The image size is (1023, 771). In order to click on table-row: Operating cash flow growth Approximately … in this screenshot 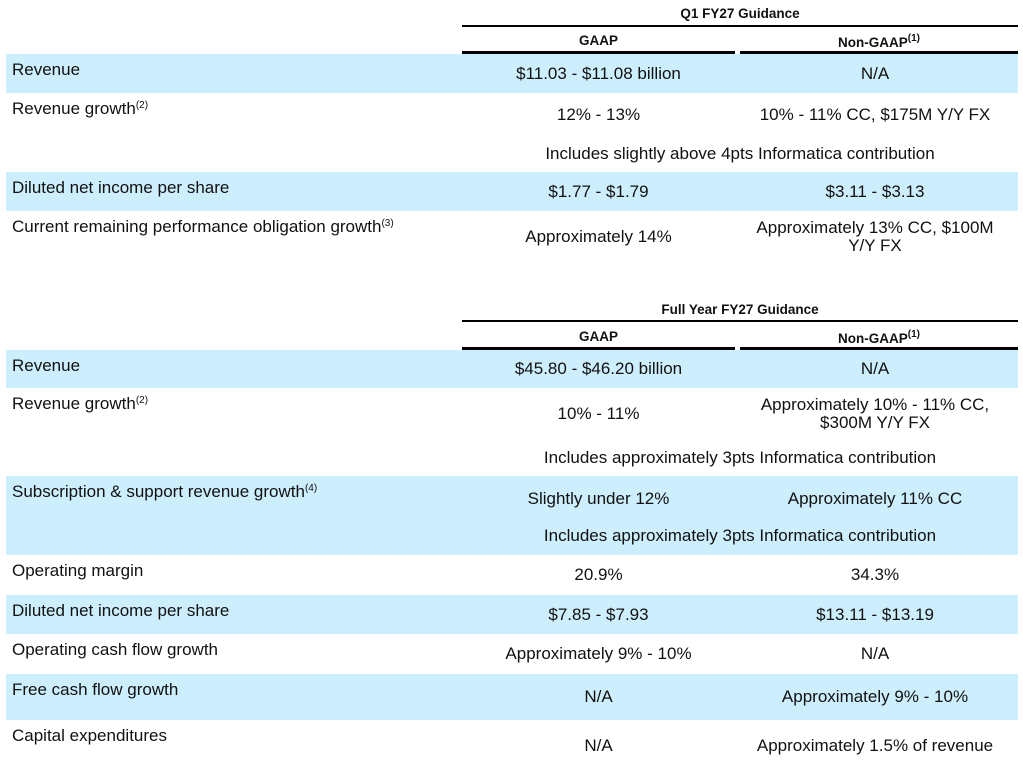, I will do `click(512, 654)`.